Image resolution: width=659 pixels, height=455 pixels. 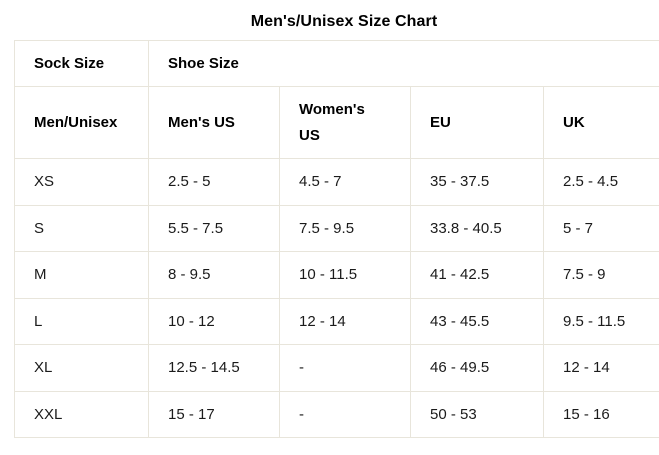 I want to click on table-cell: 2.5 - 4.5, so click(x=600, y=182).